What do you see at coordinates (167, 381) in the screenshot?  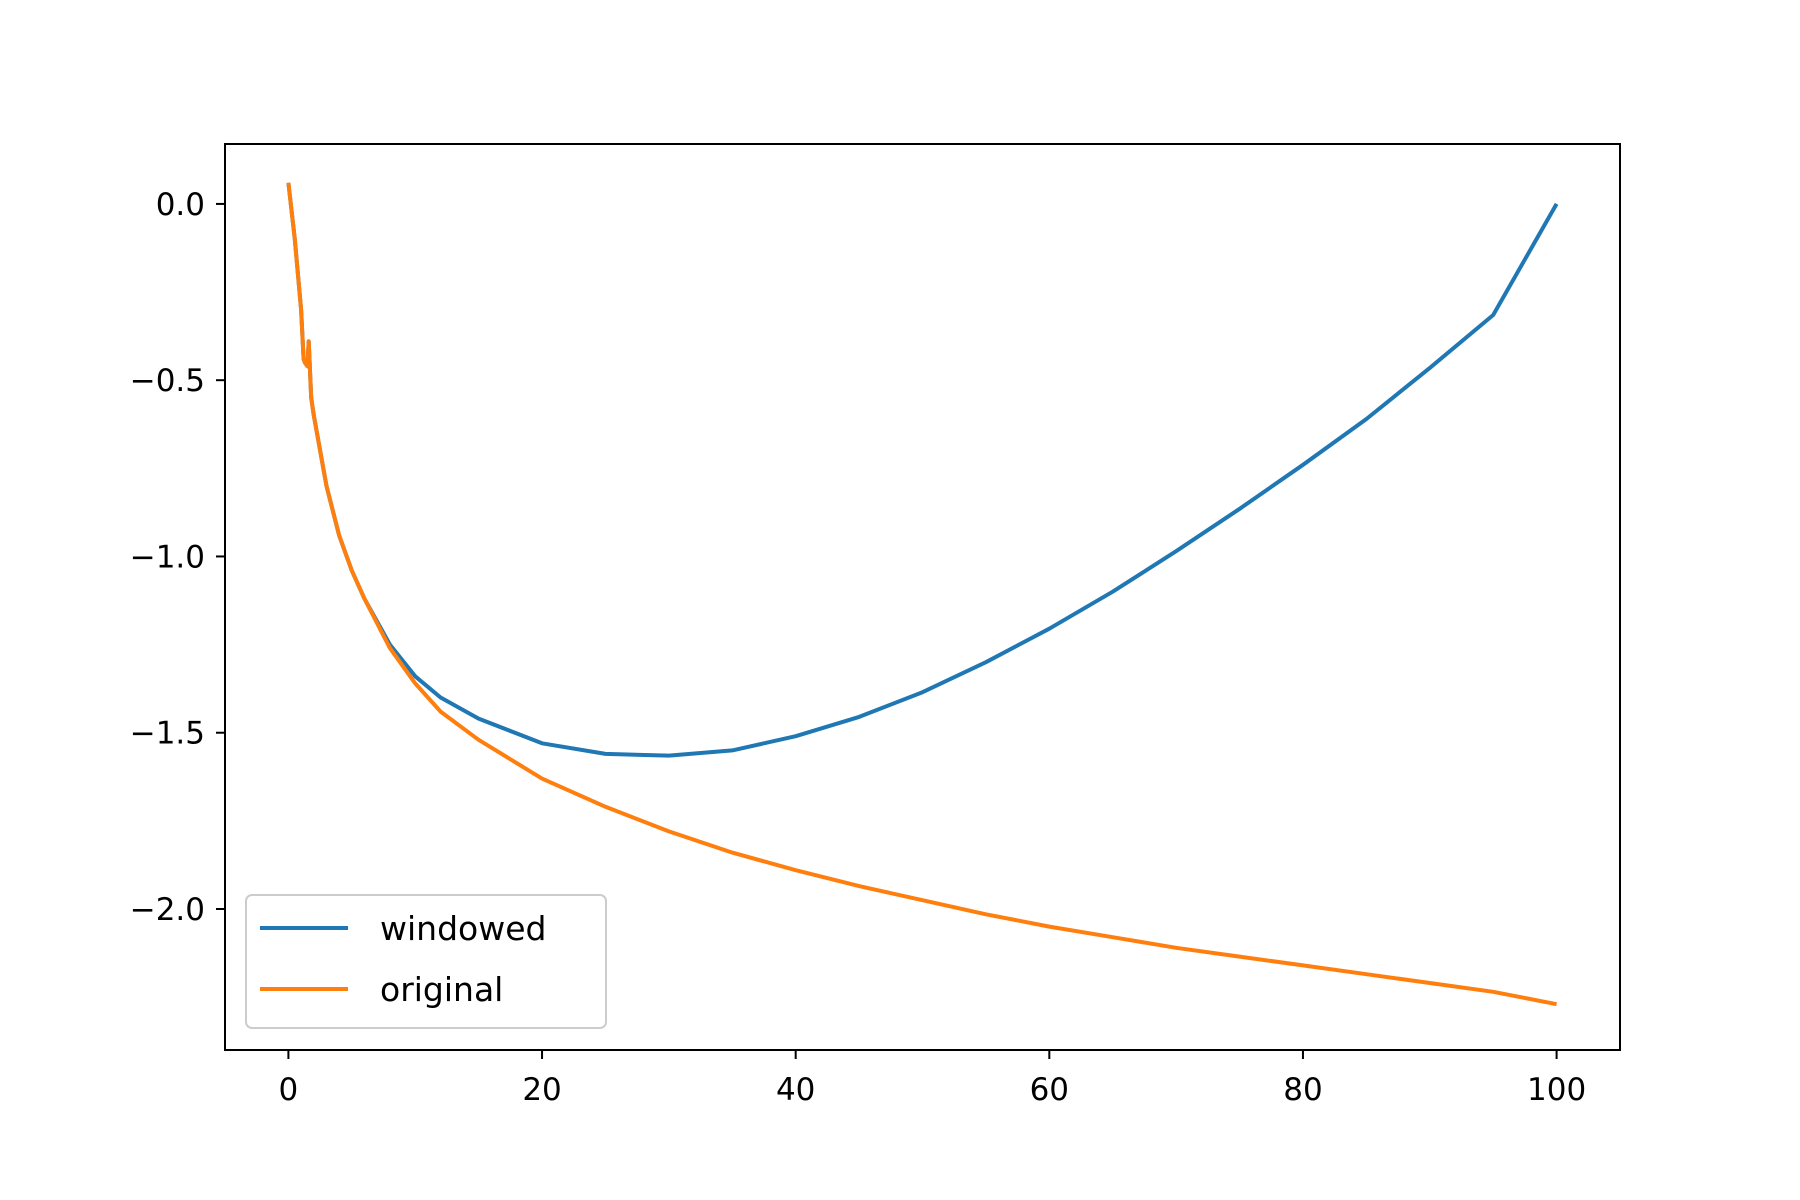 I see `y-tick-label: −0.5` at bounding box center [167, 381].